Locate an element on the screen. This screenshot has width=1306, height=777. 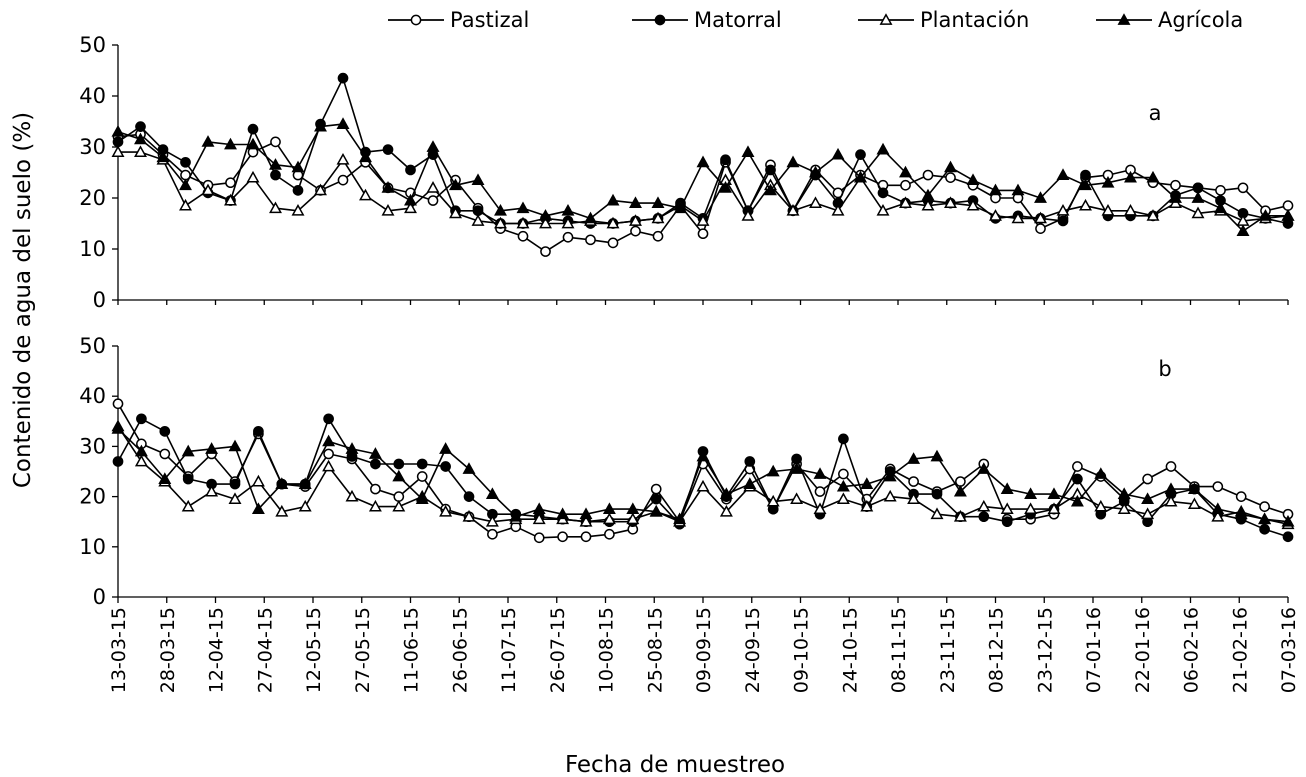
x-tick-label: 06-02-16 is located at coordinates (1192, 650).